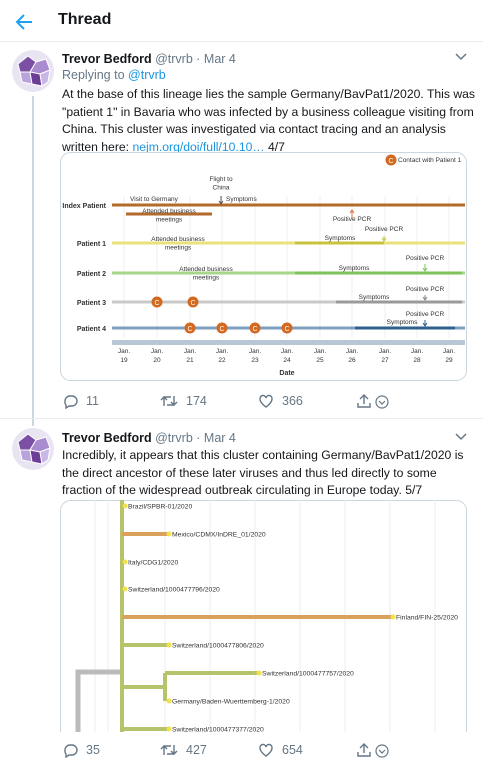 This screenshot has height=768, width=483. What do you see at coordinates (96, 146) in the screenshot?
I see `text-segment: written here:` at bounding box center [96, 146].